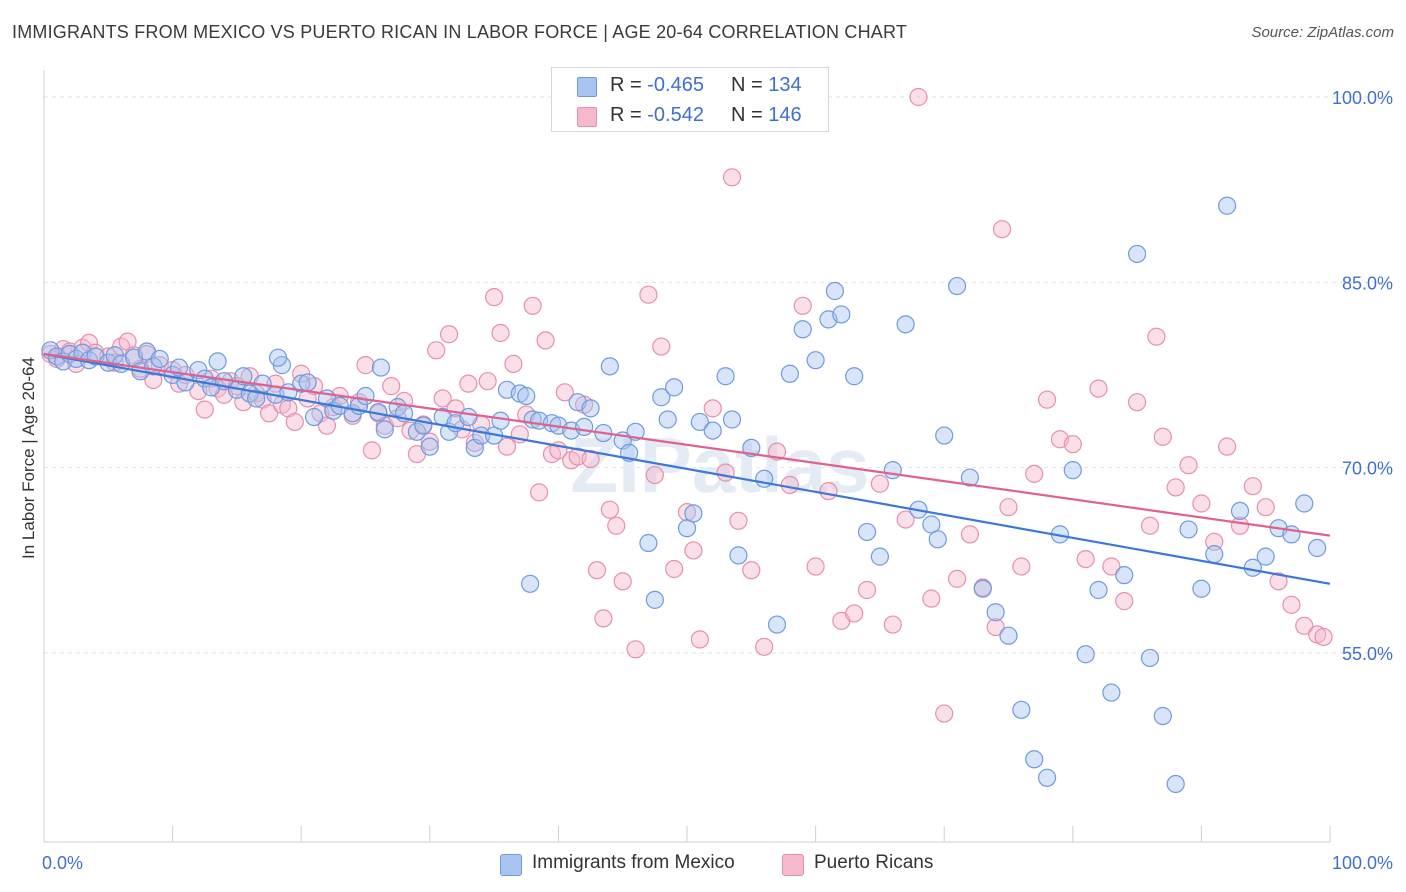 This screenshot has width=1406, height=892. I want to click on legend-n-value: 146, so click(785, 115).